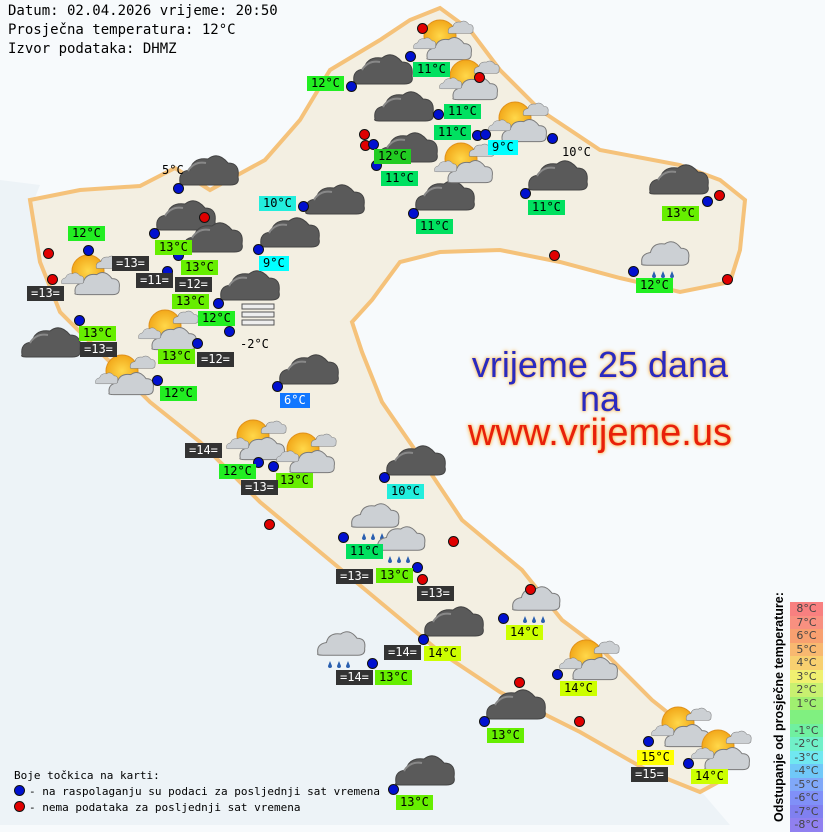 The width and height of the screenshot is (825, 832). I want to click on date-time-line: Datum: 02.04.2026 vrijeme: 20:50, so click(143, 11).